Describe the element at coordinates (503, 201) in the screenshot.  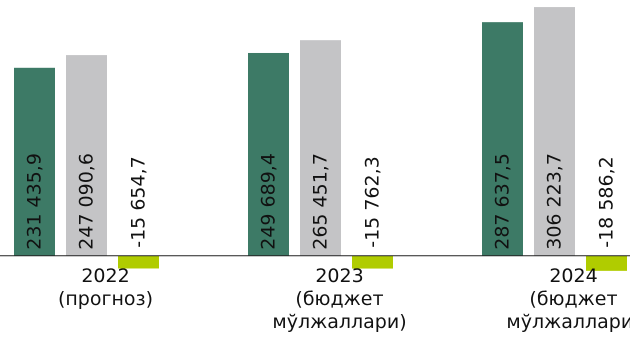
I see `value-label-s0-c2: 287 637,5` at that location.